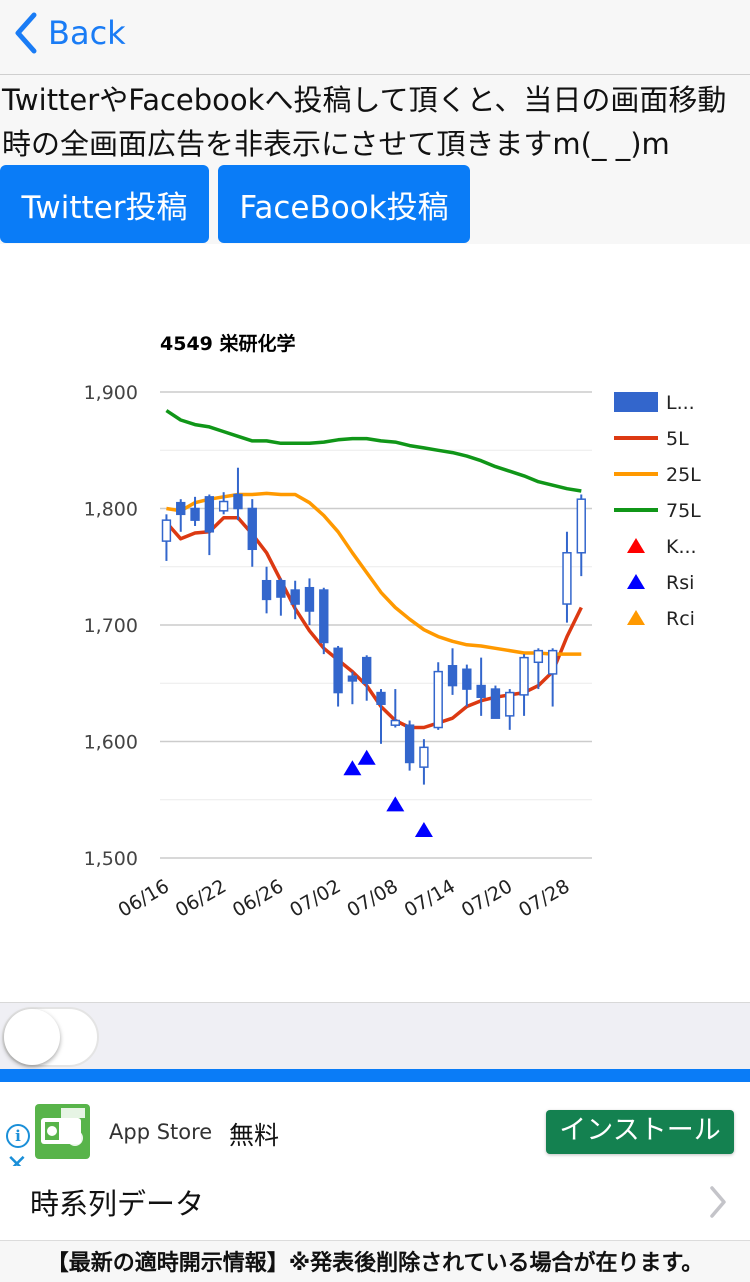 The image size is (750, 1282). Describe the element at coordinates (375, 1075) in the screenshot. I see `accent-bar` at that location.